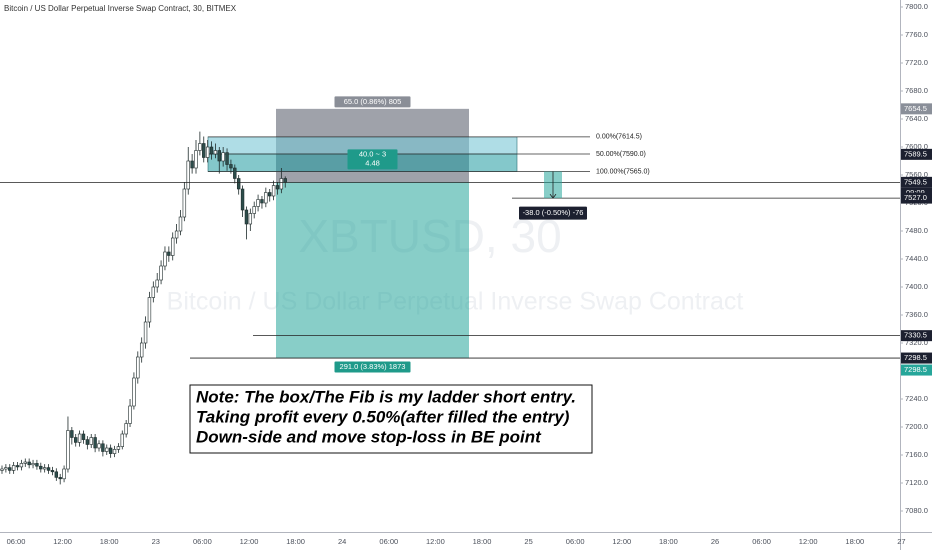  What do you see at coordinates (528, 541) in the screenshot?
I see `x-tick-label: 25` at bounding box center [528, 541].